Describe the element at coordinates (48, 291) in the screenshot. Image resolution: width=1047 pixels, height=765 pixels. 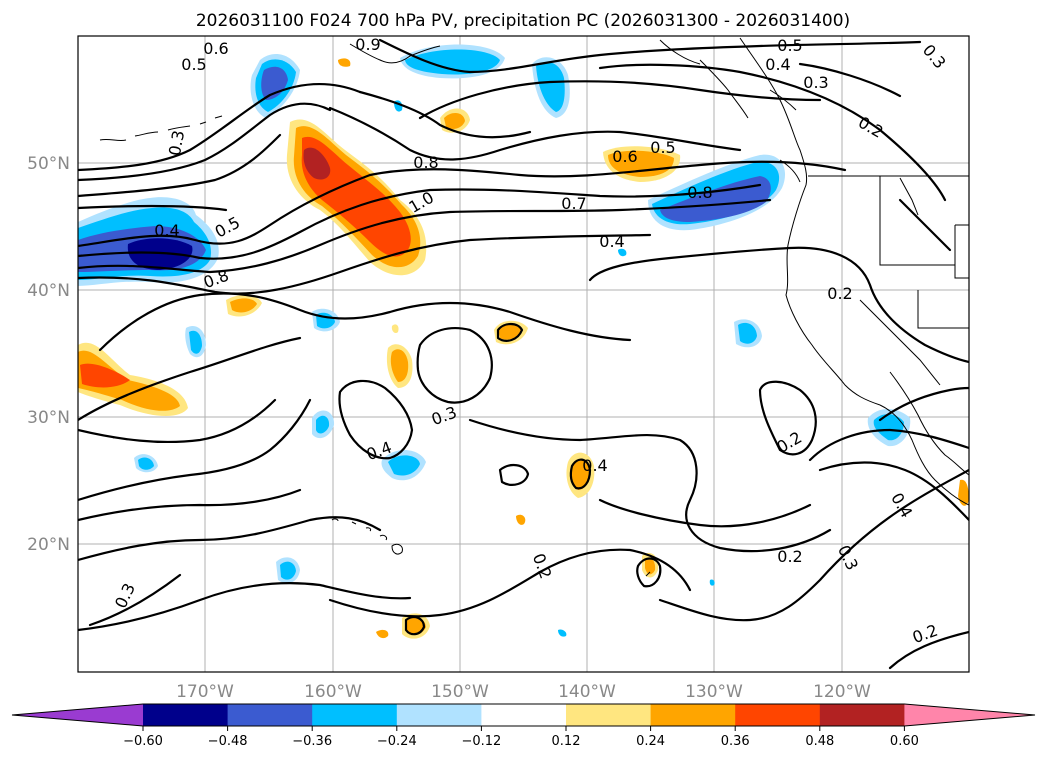
I see `lat-label: 40°N` at that location.